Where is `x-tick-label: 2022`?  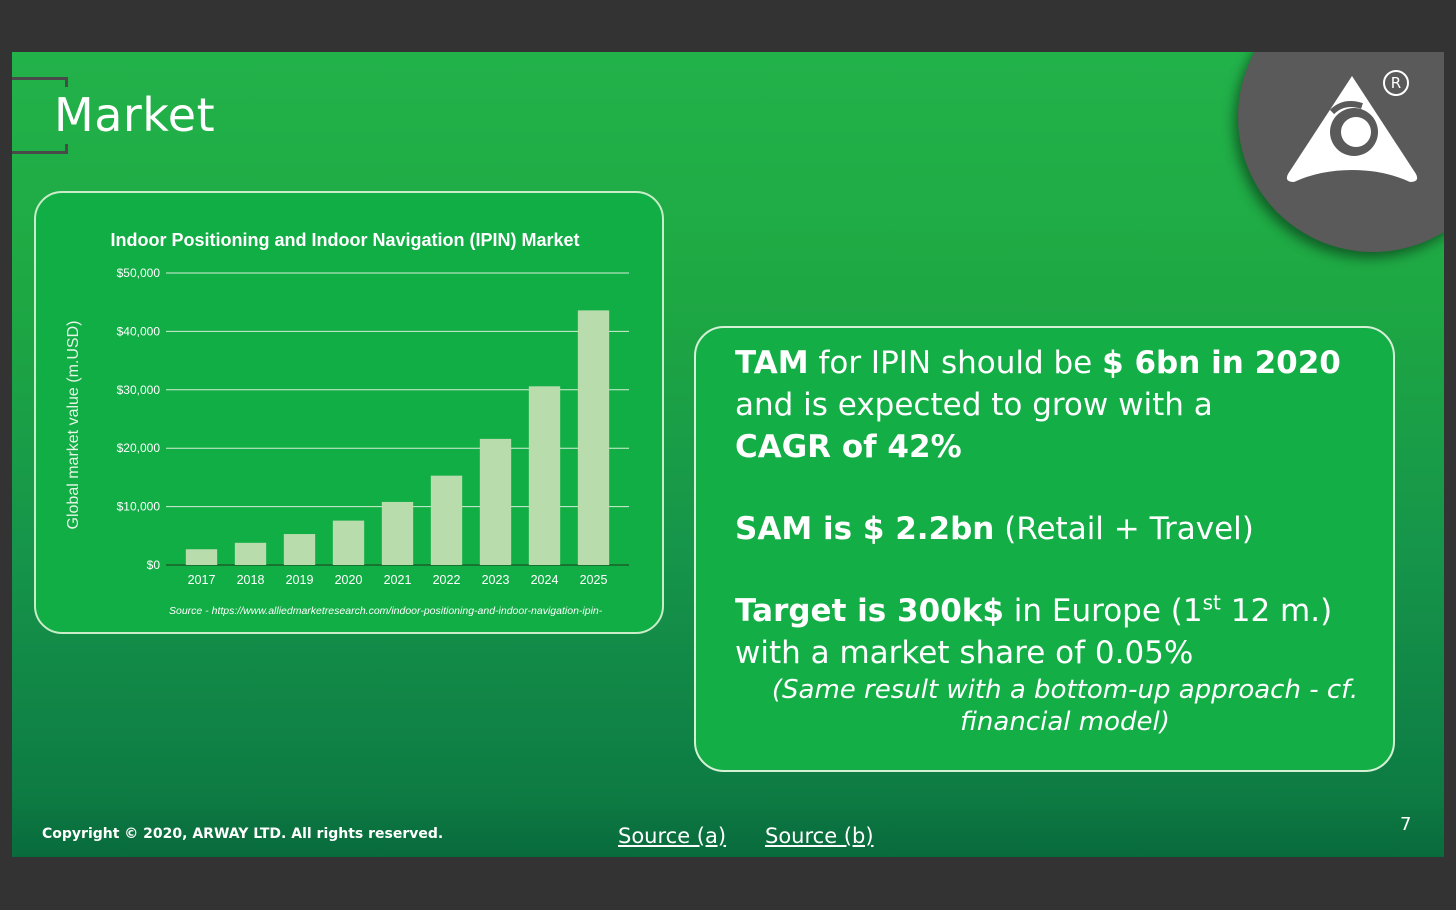
x-tick-label: 2022 is located at coordinates (447, 580).